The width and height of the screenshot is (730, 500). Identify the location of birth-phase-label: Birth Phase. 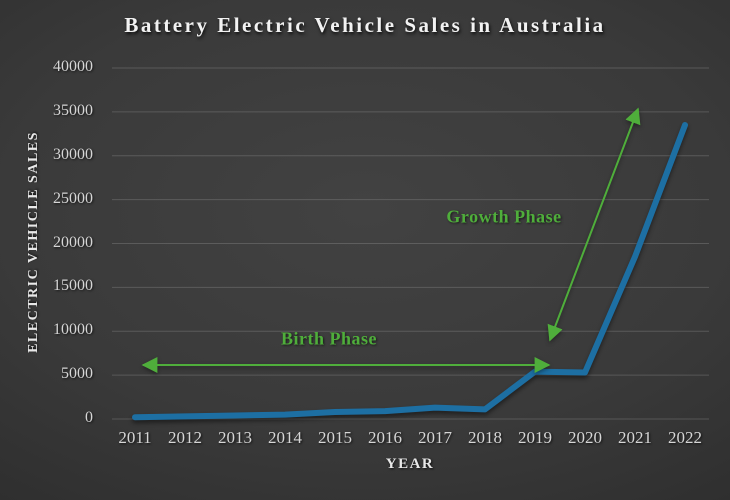
(329, 338).